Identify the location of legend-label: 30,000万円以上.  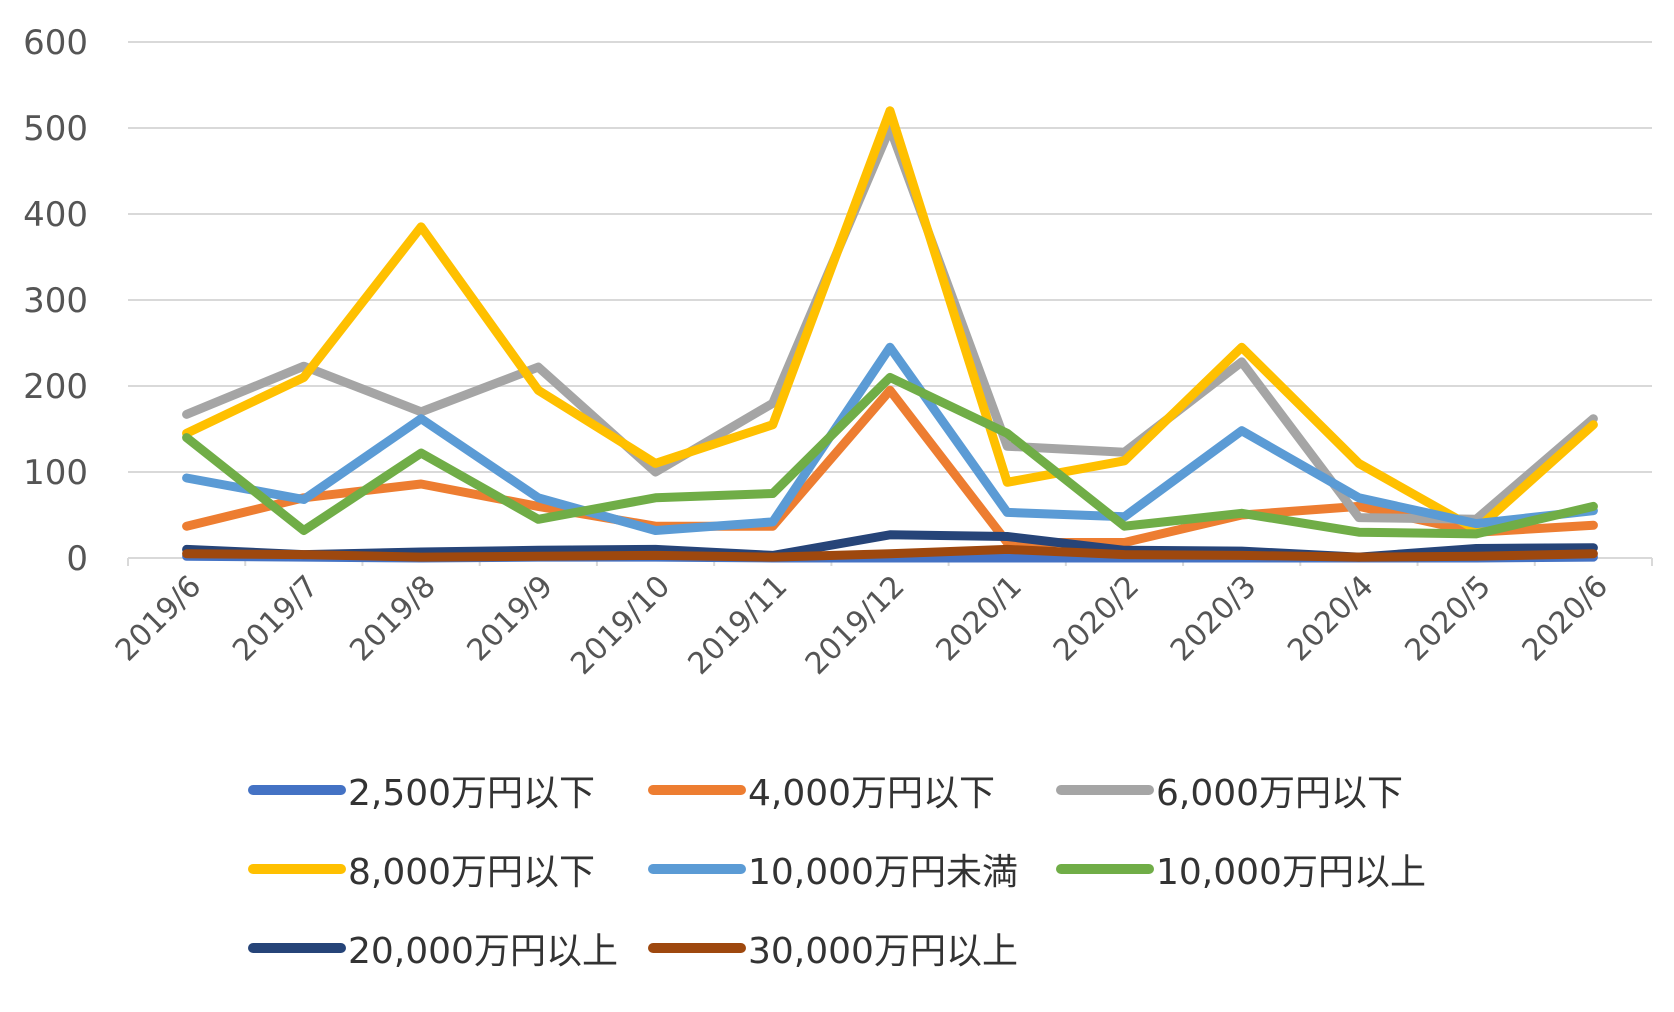
(883, 951).